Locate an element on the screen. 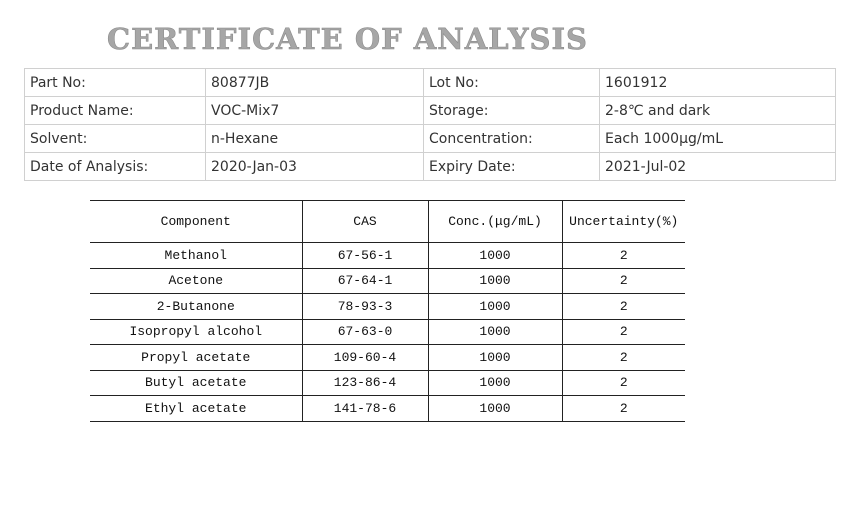 Image resolution: width=860 pixels, height=514 pixels. cell: Isopropyl alcohol is located at coordinates (196, 331).